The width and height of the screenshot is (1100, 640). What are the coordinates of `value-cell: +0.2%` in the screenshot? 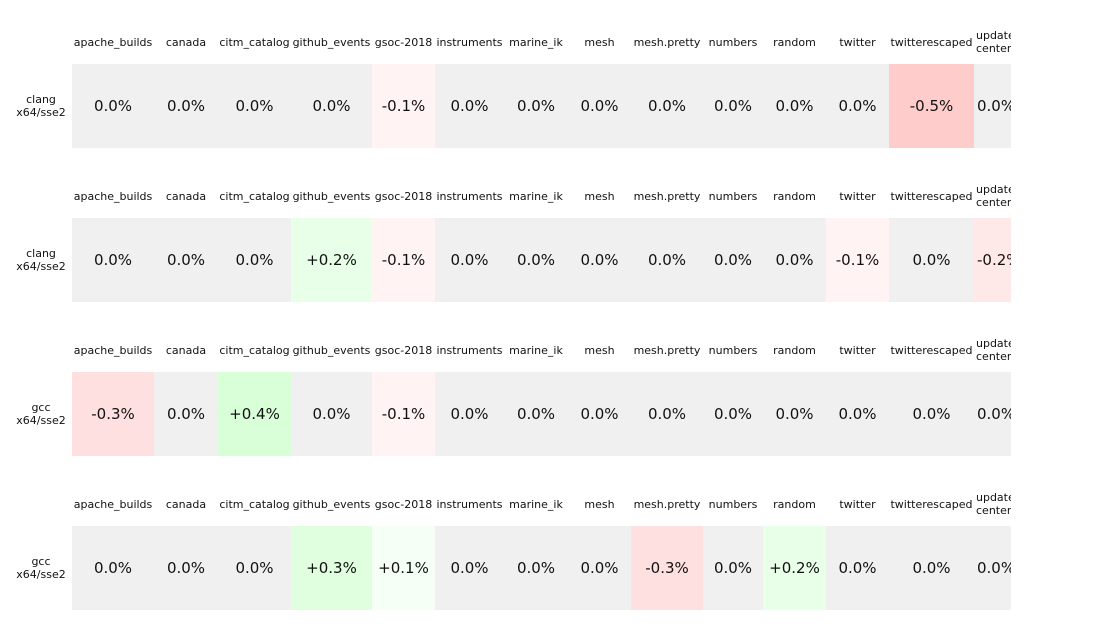 It's located at (331, 260).